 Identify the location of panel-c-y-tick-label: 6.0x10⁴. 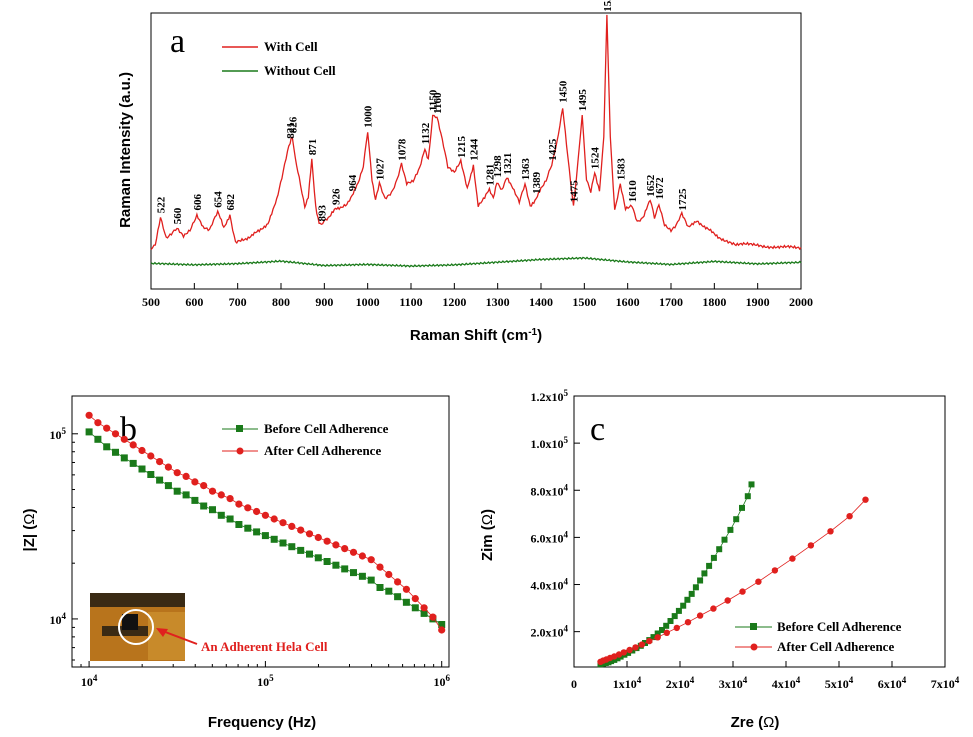
(550, 537).